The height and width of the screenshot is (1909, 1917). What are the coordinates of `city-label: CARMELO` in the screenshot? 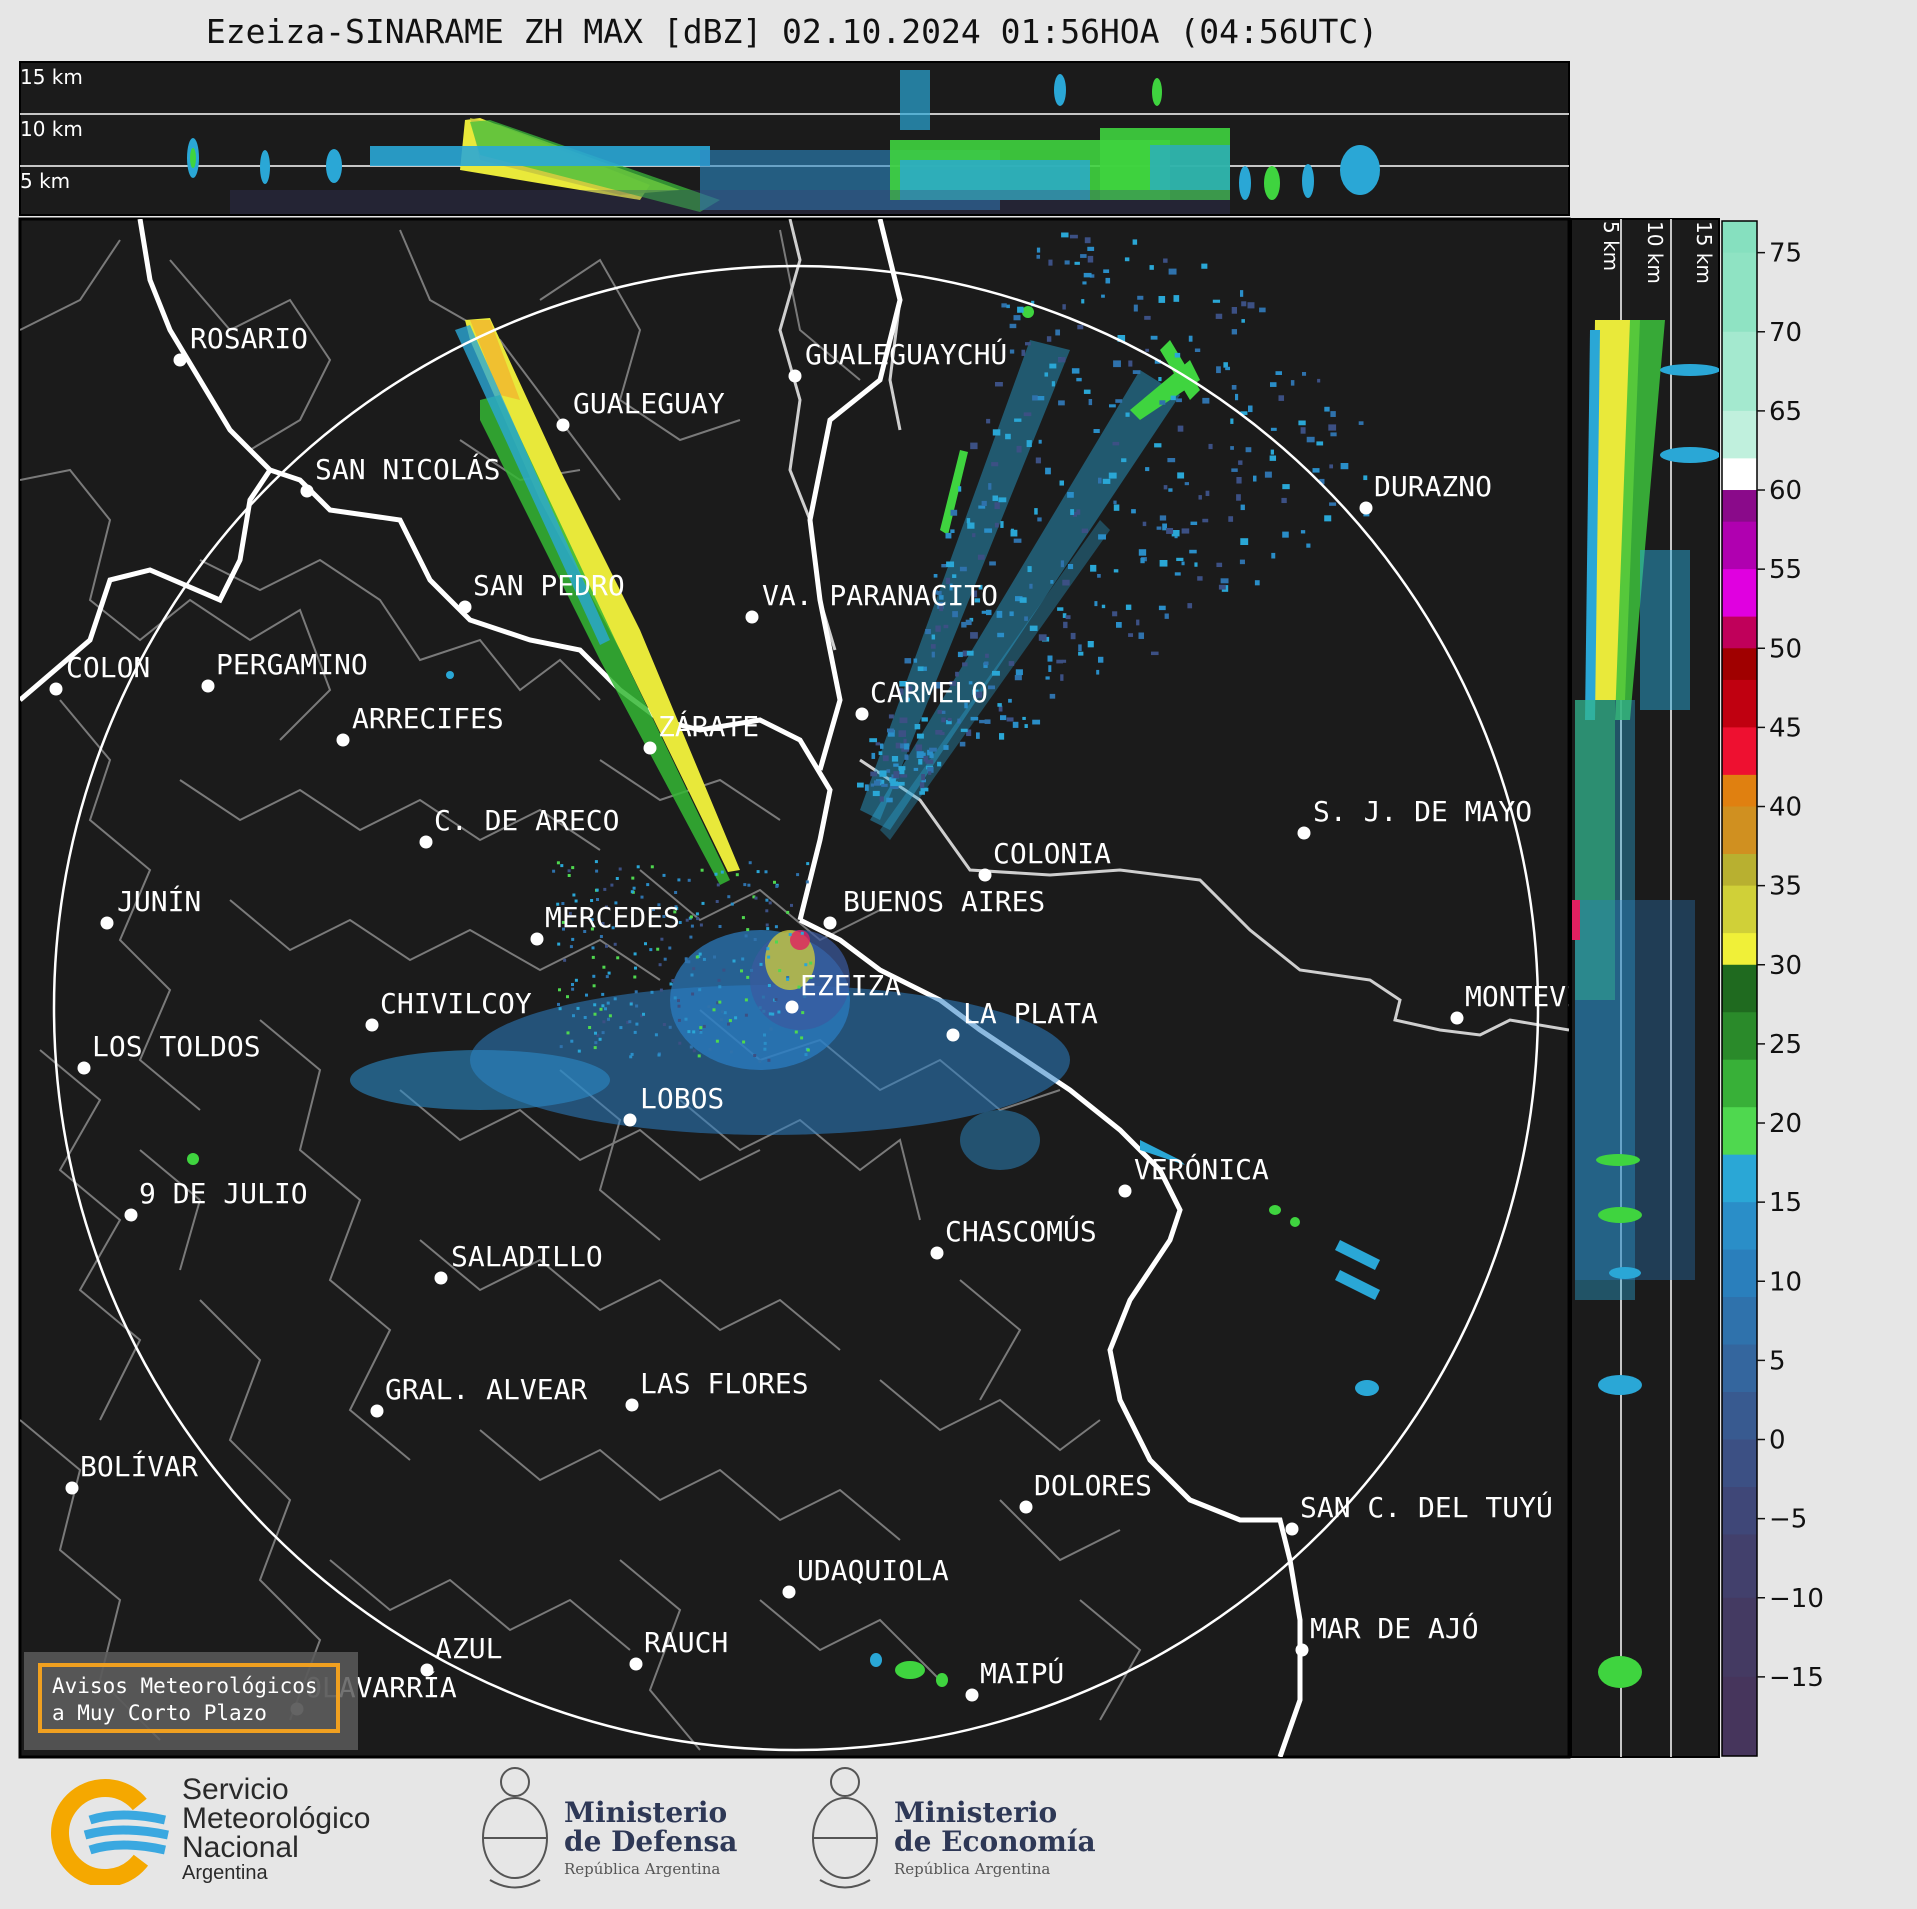 It's located at (929, 692).